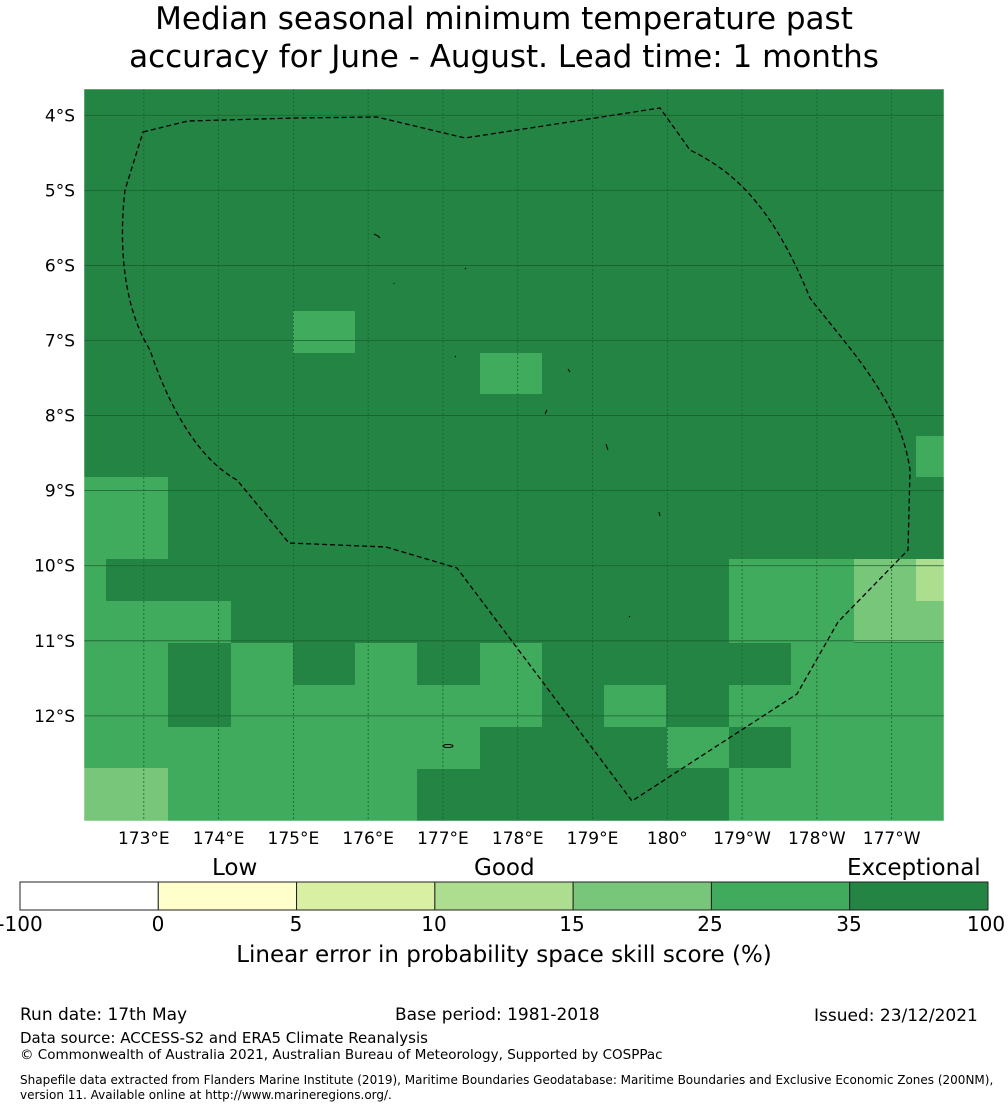 This screenshot has height=1110, width=1008. What do you see at coordinates (443, 839) in the screenshot?
I see `longitude-label: 177°E` at bounding box center [443, 839].